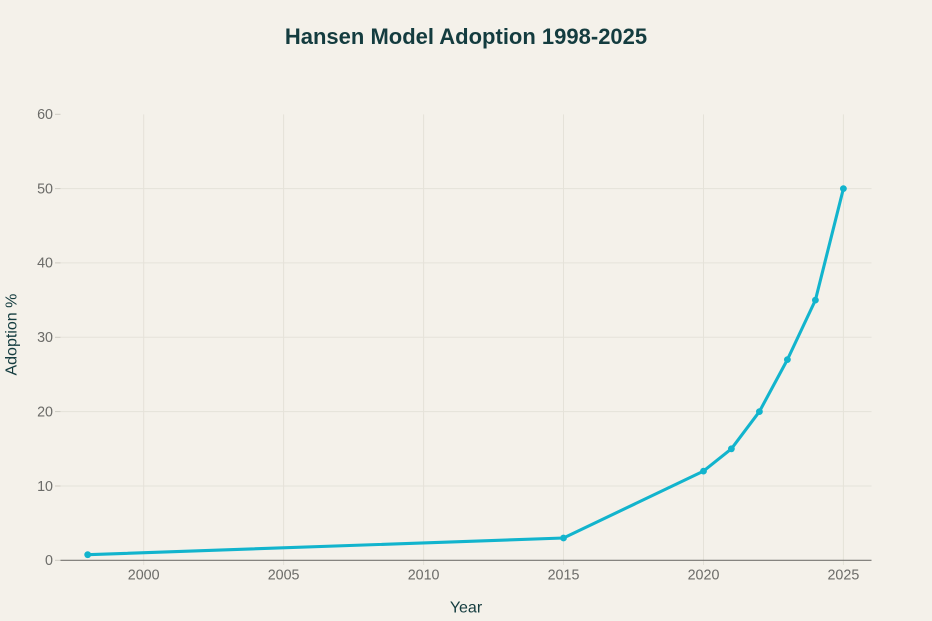  Describe the element at coordinates (466, 608) in the screenshot. I see `svg-text: Year` at that location.